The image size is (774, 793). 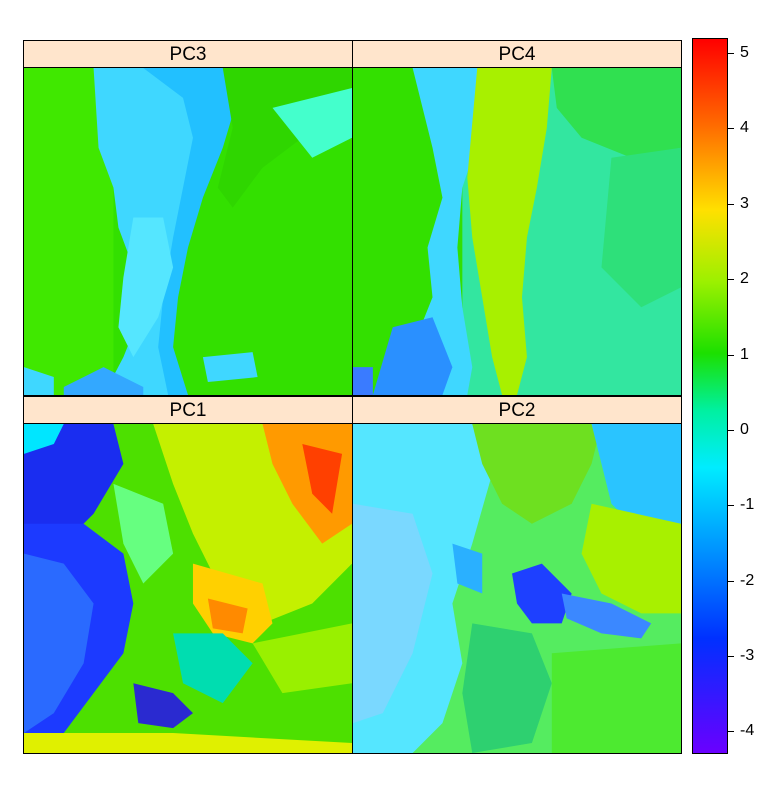 I want to click on colorkey-tick-label: -4, so click(x=747, y=730).